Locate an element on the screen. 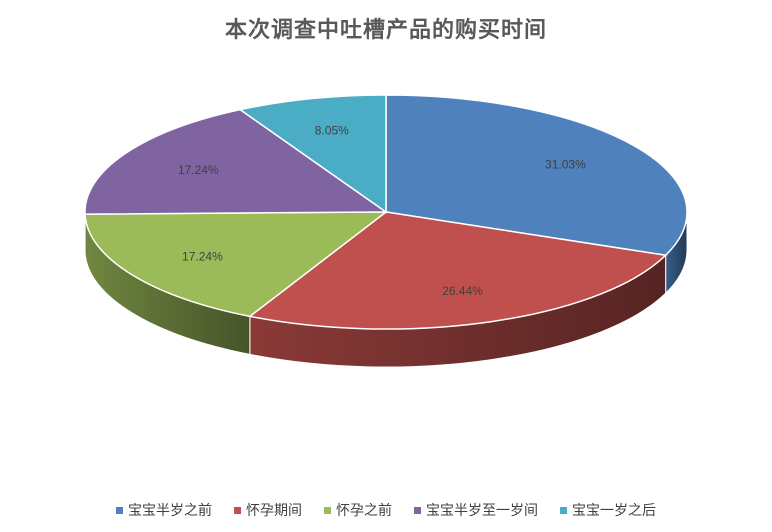 This screenshot has height=532, width=772. chart-legend: 宝宝半岁之前 怀孕期间 怀孕之前 宝宝半岁至一岁间 宝宝一岁之后 is located at coordinates (386, 510).